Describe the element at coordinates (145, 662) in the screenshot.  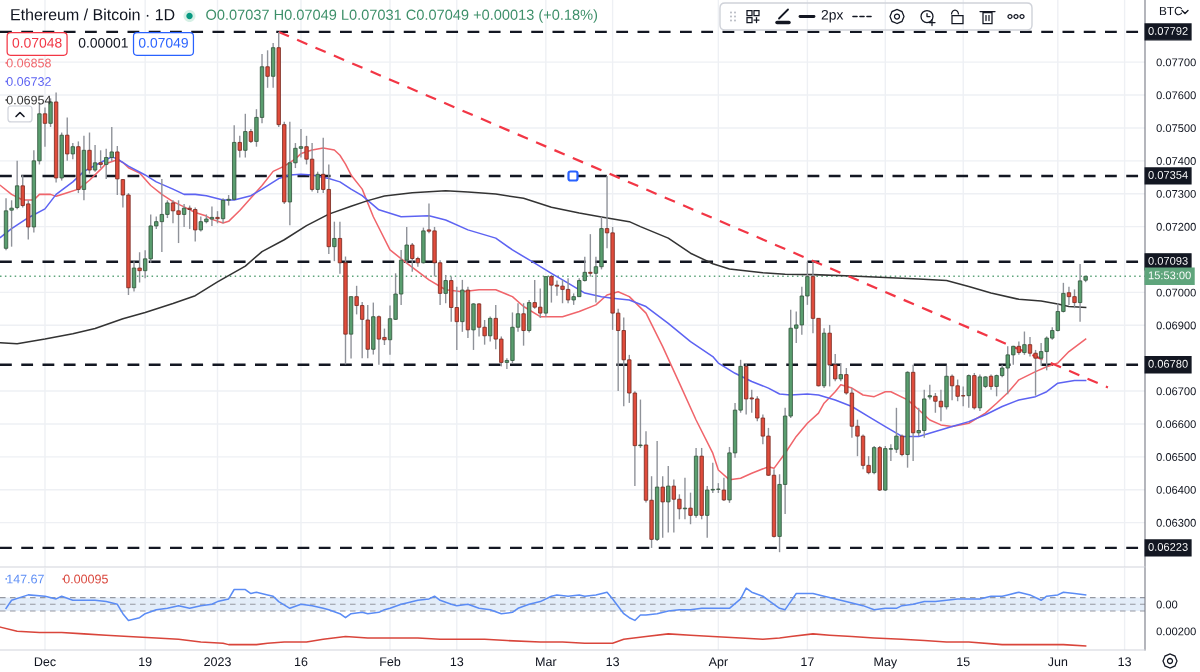
I see `x-tick-label: 19` at that location.